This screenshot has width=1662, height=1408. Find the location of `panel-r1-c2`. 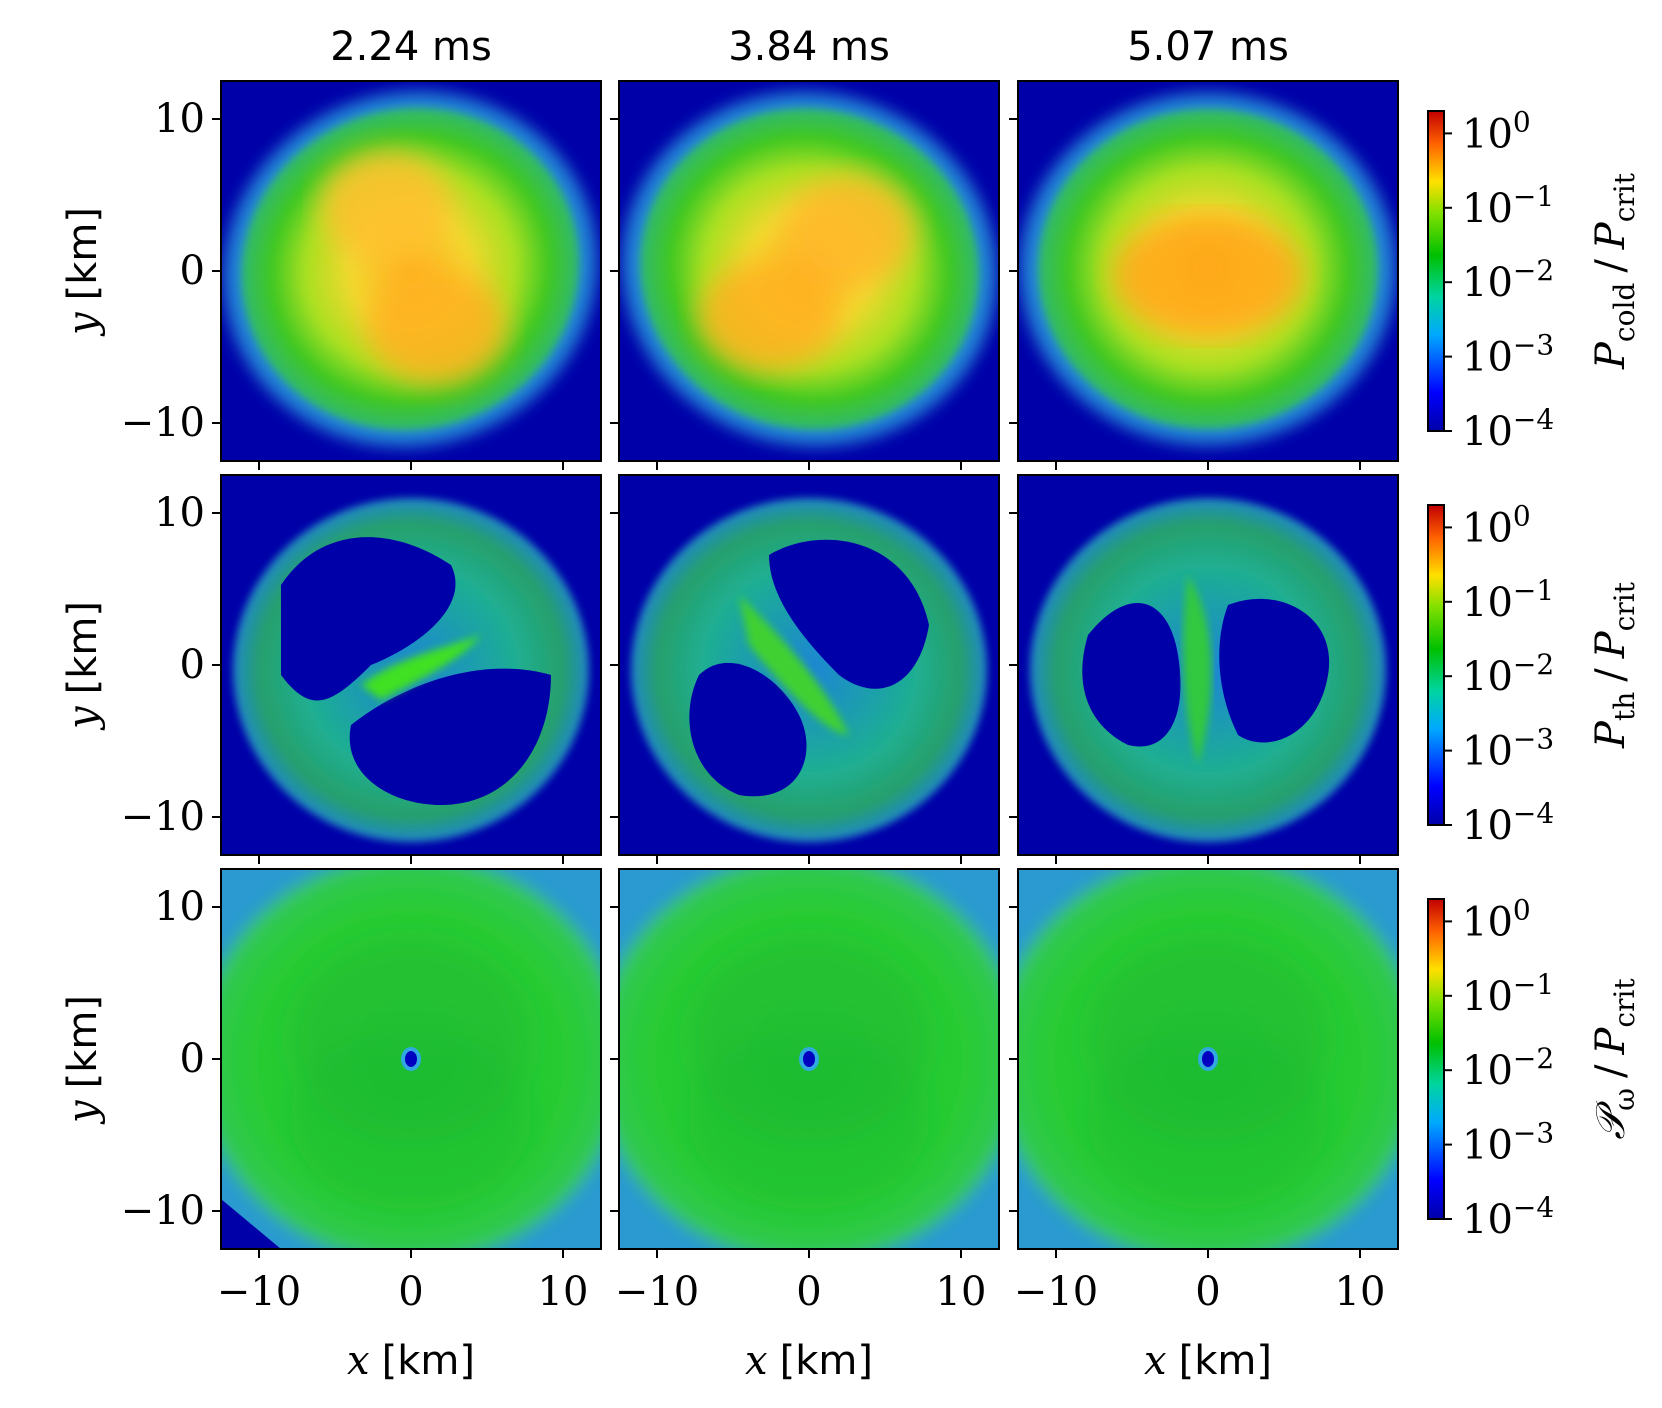

panel-r1-c2 is located at coordinates (1204, 669).